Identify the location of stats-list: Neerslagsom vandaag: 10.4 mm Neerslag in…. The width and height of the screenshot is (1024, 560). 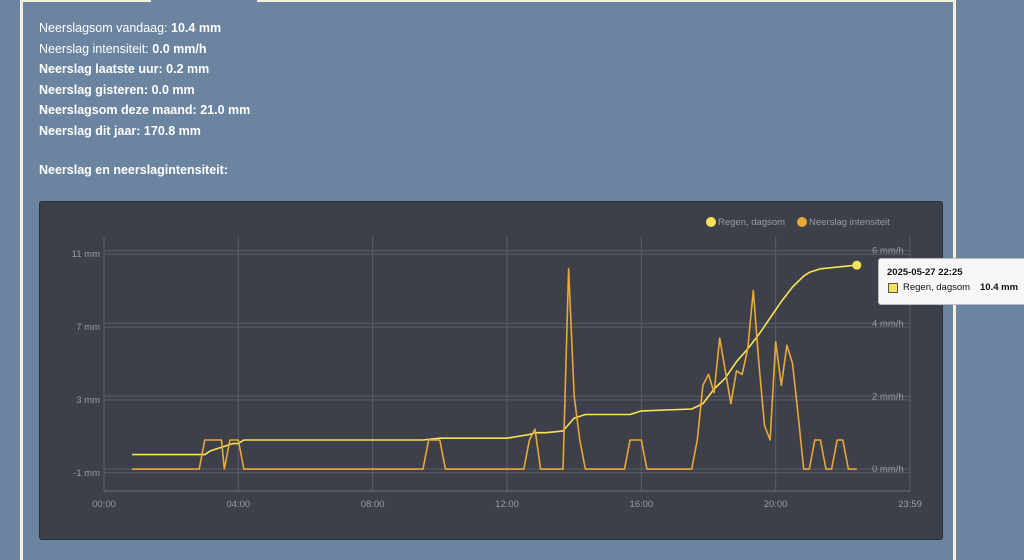
(144, 79).